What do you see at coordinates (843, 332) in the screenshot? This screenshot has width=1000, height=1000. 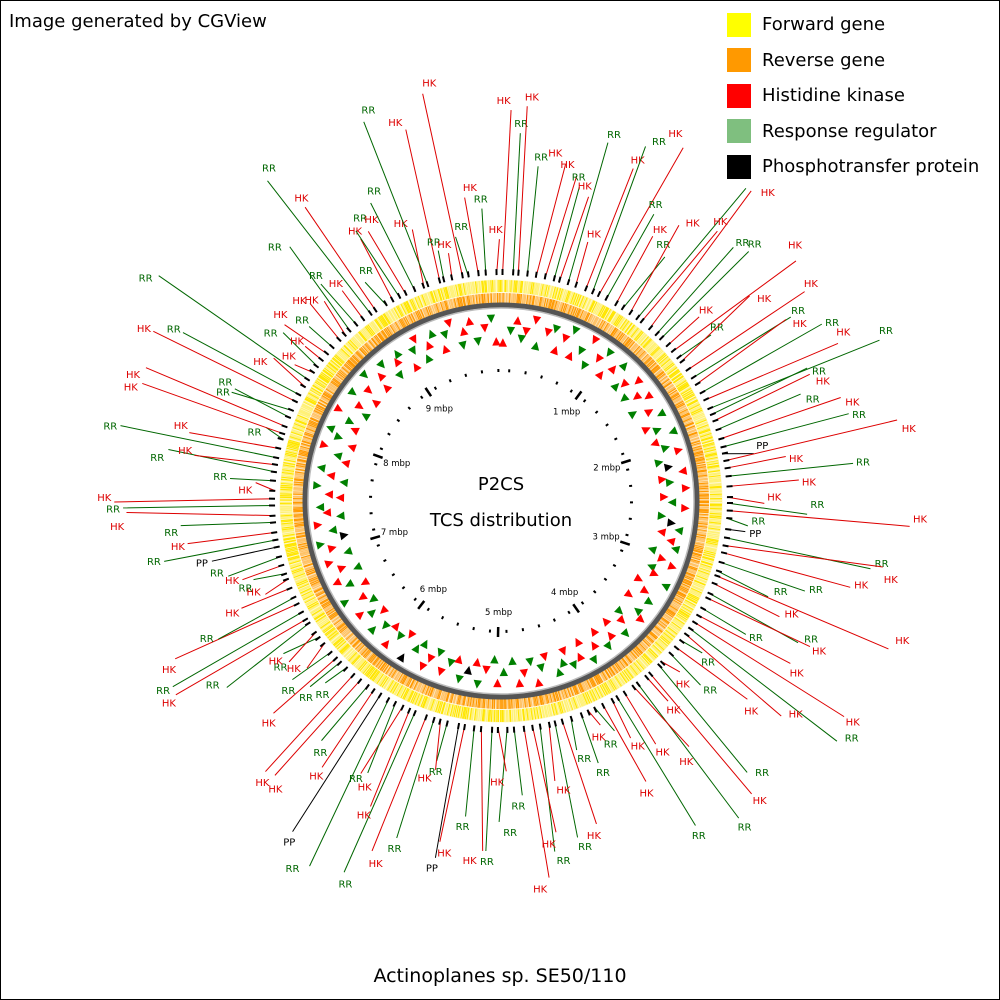 I see `feature-label: HK` at bounding box center [843, 332].